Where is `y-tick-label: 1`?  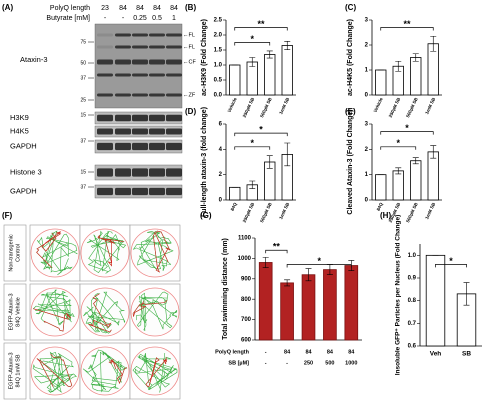
y-tick-label: 1 is located at coordinates (367, 71).